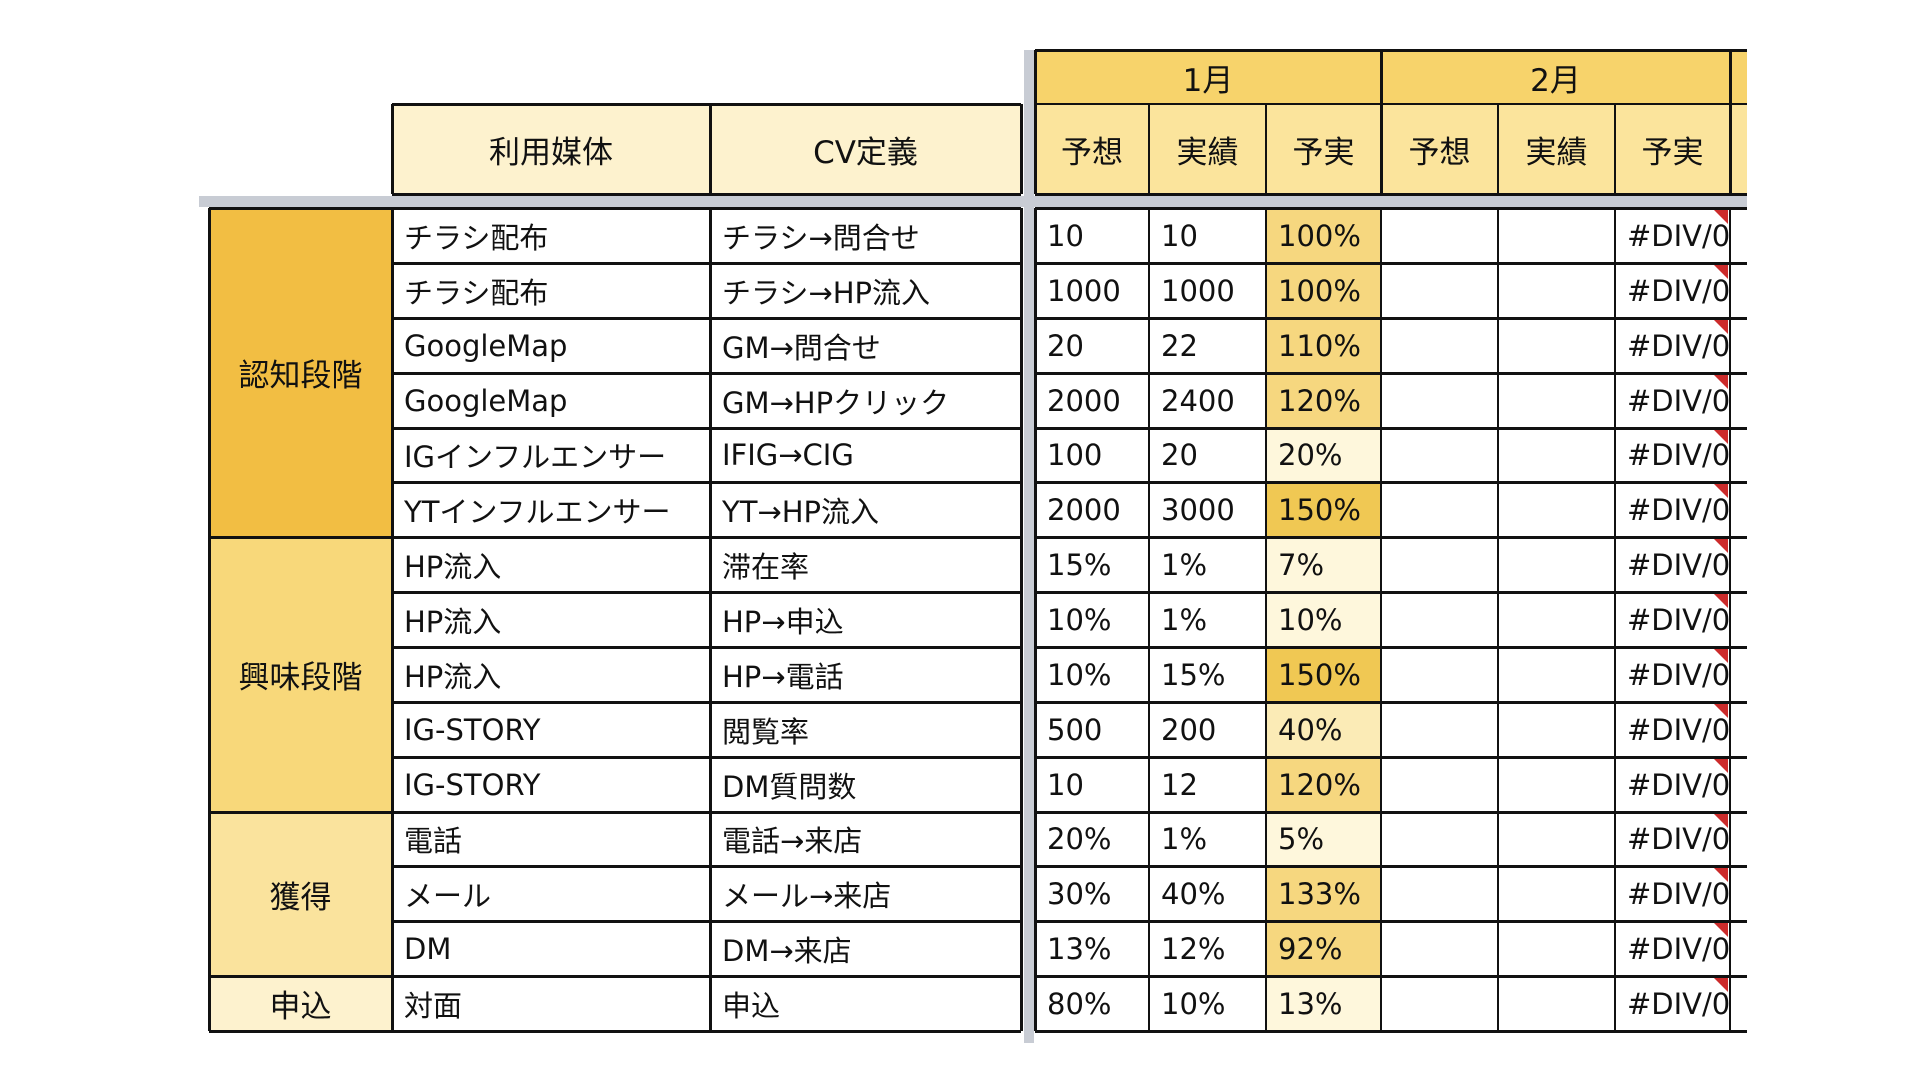  Describe the element at coordinates (1323, 729) in the screenshot. I see `cell-m1-ratio: 40%` at that location.